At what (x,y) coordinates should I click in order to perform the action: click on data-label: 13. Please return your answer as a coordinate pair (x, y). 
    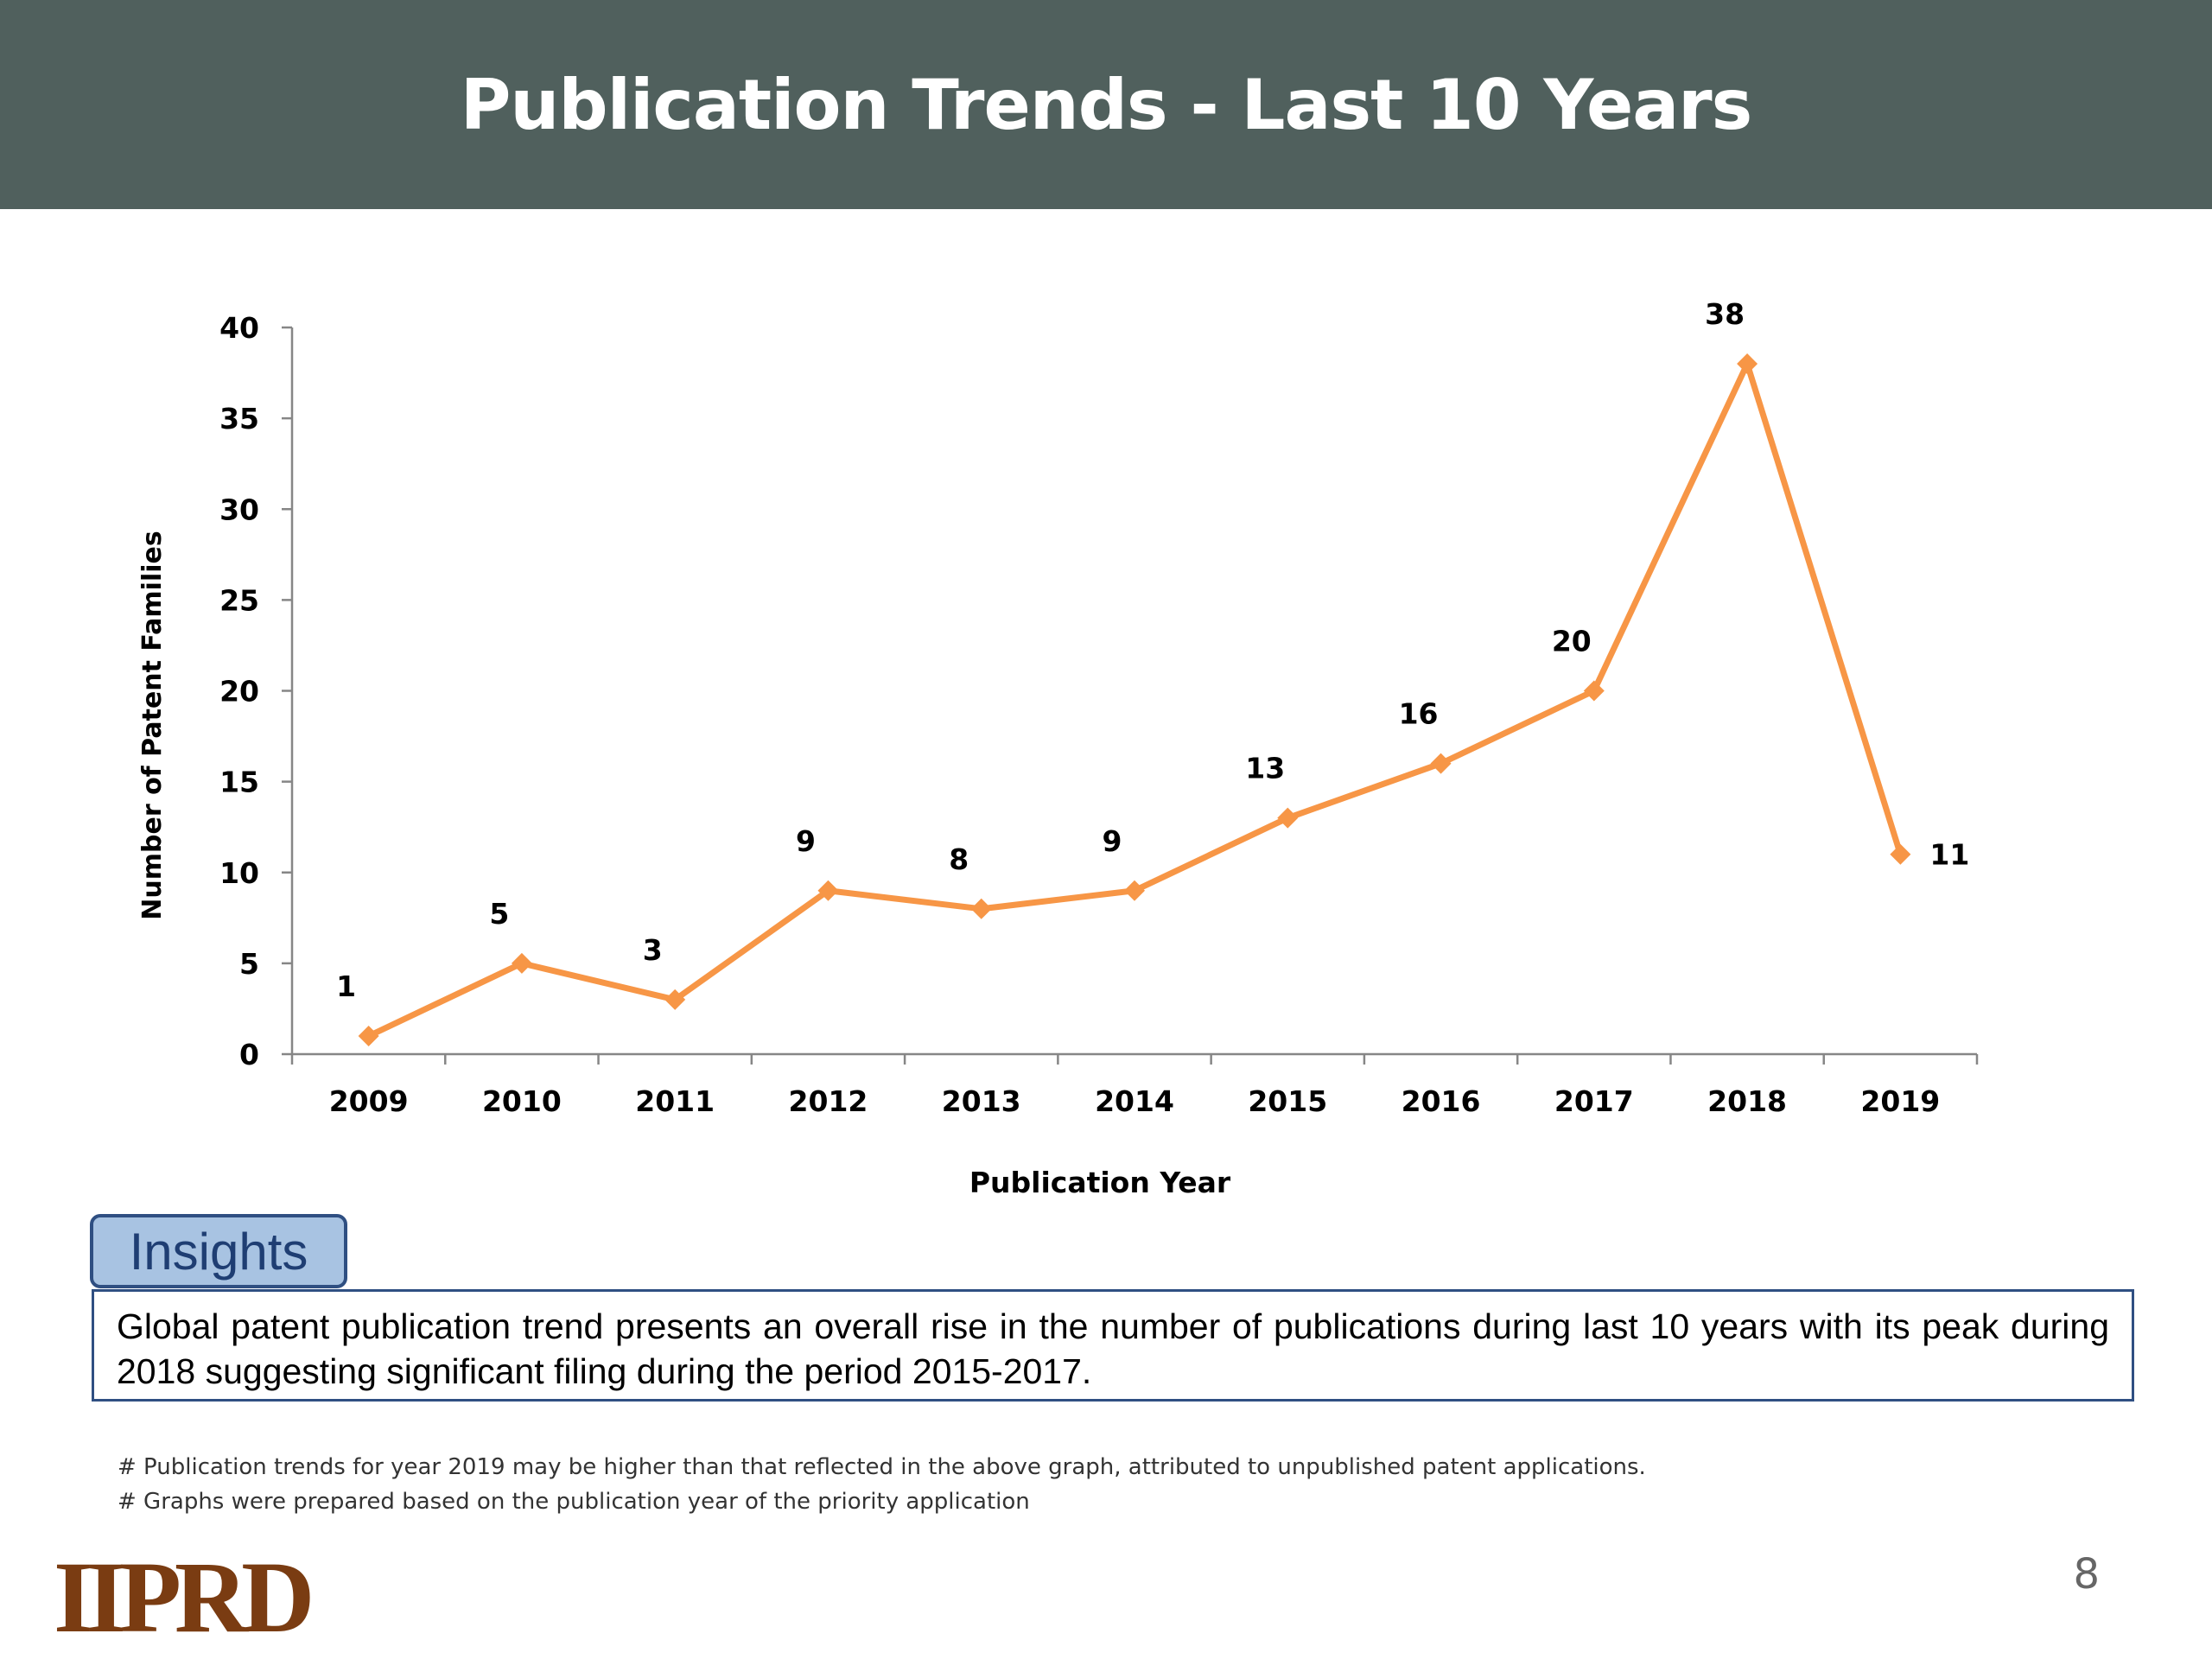
    Looking at the image, I should click on (1265, 768).